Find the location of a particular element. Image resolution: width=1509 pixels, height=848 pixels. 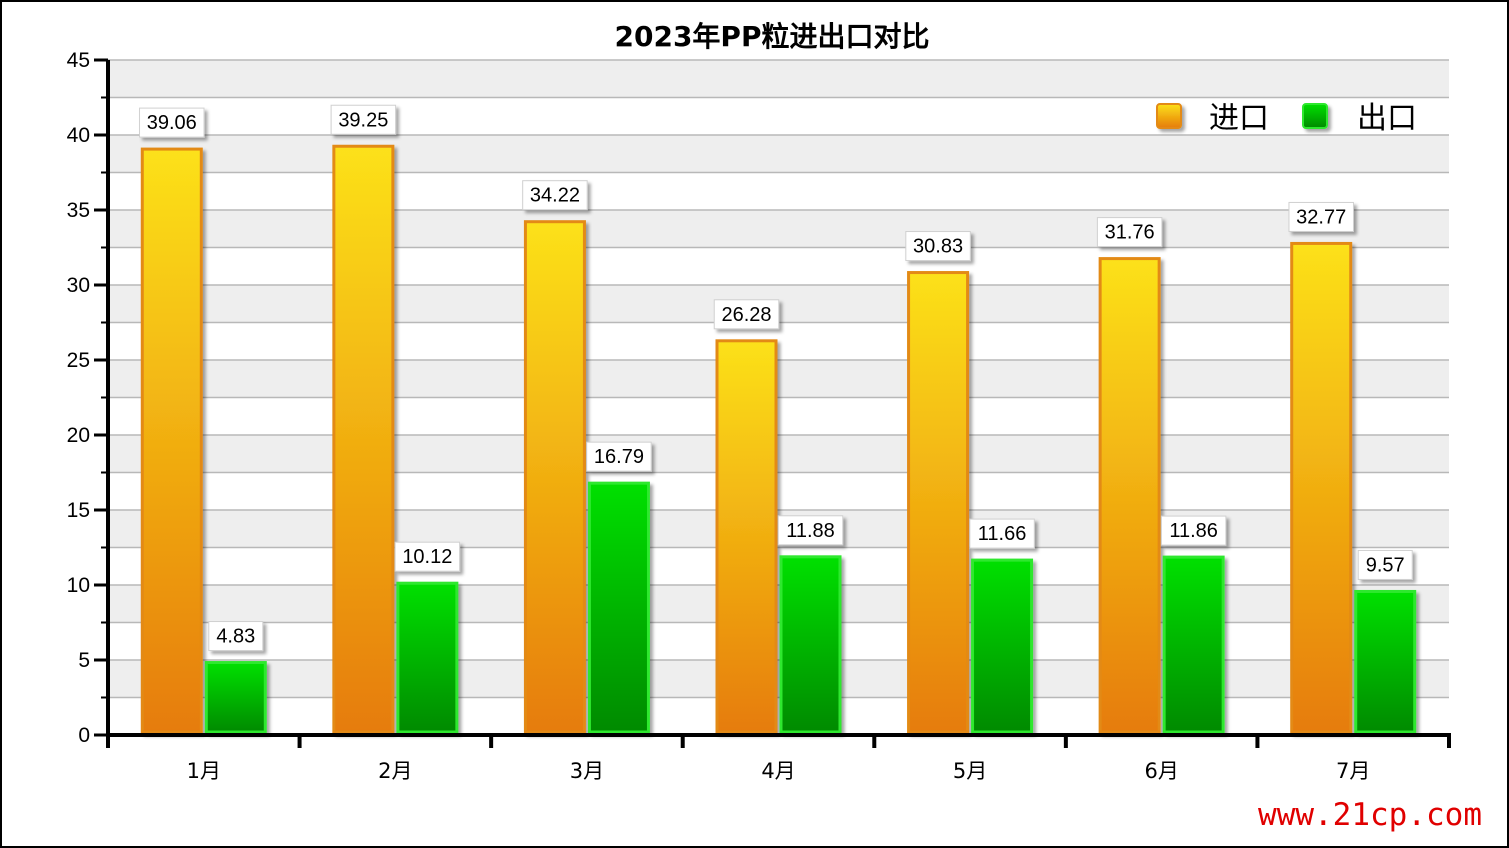

data-label: 11.66 is located at coordinates (1002, 534).